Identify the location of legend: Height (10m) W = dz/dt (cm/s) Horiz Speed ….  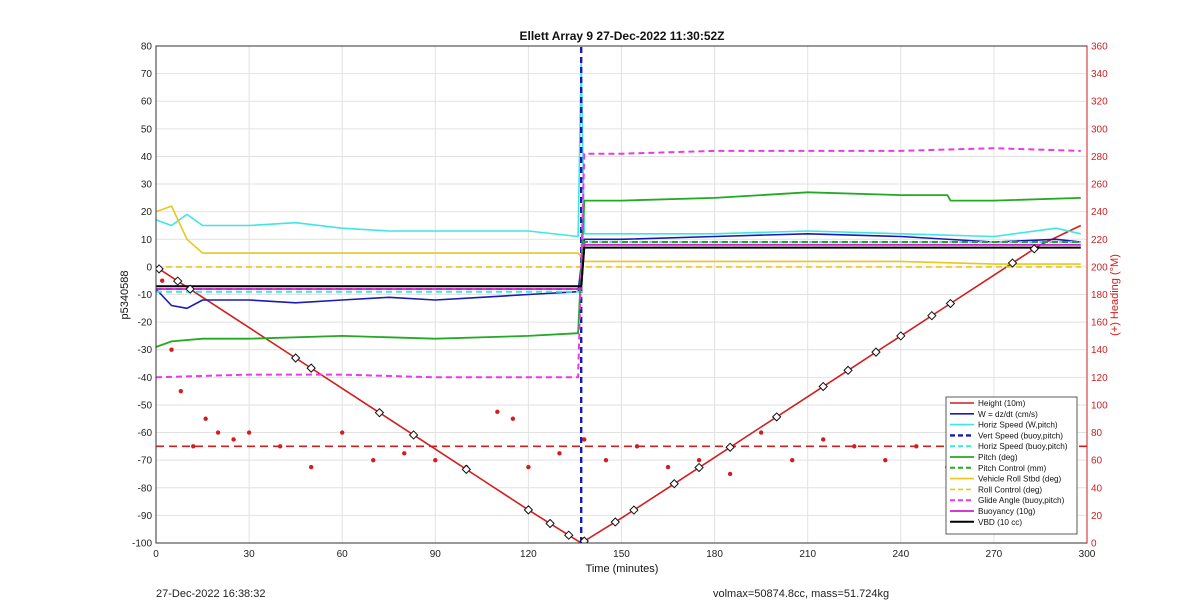
(1011, 465).